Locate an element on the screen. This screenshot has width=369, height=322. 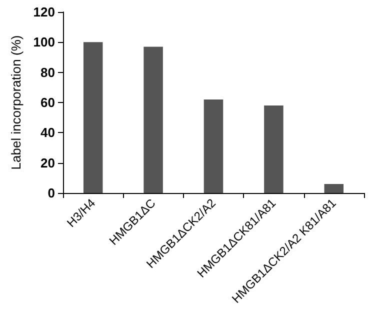
y-tick-label: 100 is located at coordinates (44, 42).